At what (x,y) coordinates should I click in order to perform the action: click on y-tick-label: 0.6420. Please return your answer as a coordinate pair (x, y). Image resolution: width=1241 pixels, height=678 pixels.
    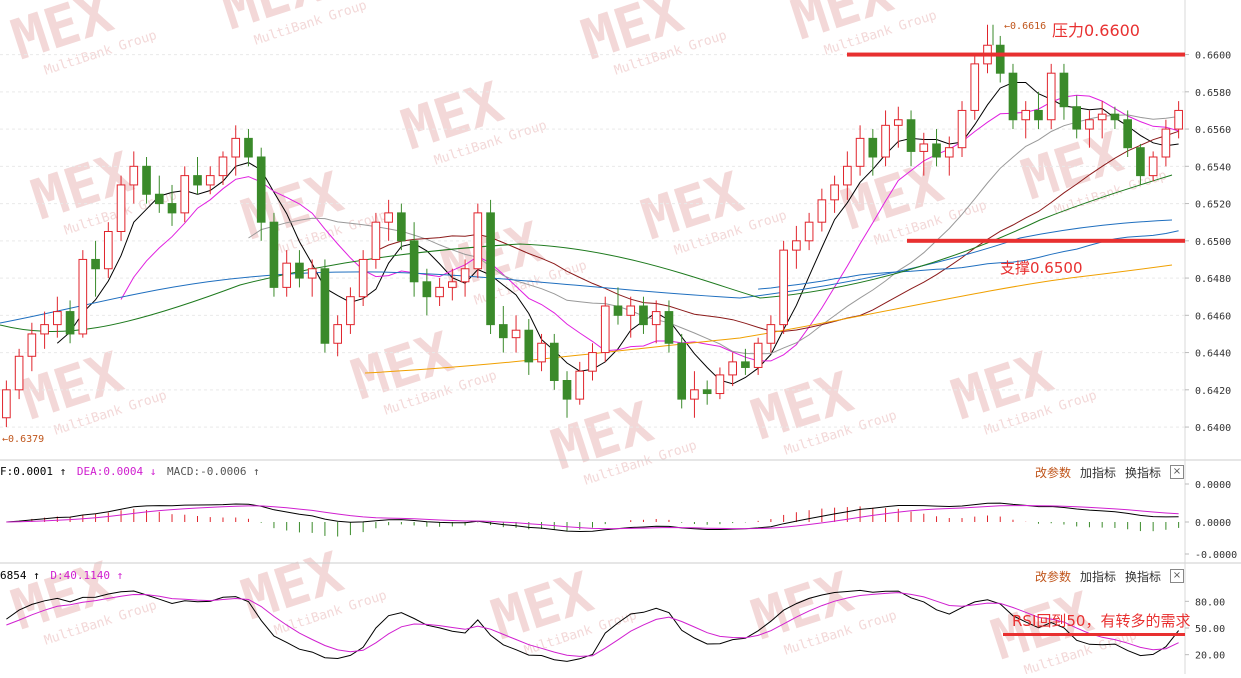
    Looking at the image, I should click on (1213, 391).